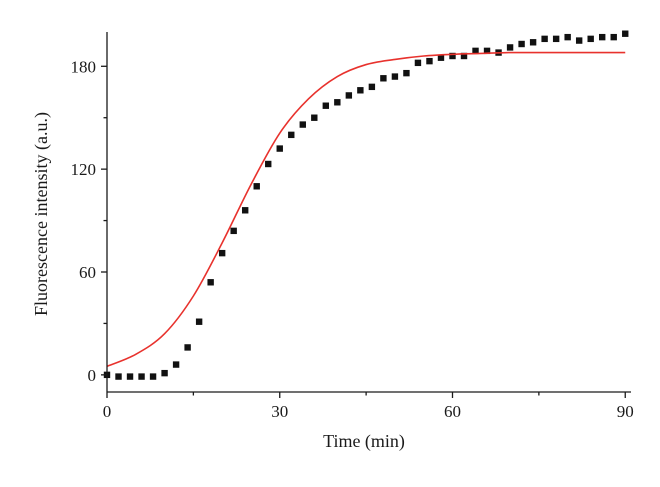 The height and width of the screenshot is (487, 660). I want to click on y-tick-label: 60, so click(87, 272).